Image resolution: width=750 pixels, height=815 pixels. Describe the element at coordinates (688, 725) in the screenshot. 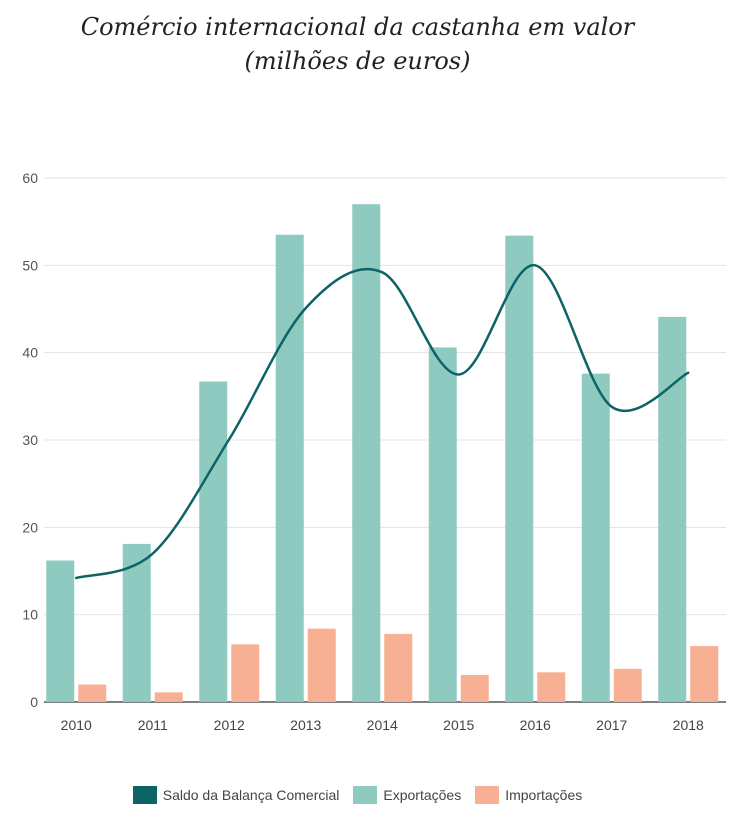

I see `x-tick-label: 2018` at that location.